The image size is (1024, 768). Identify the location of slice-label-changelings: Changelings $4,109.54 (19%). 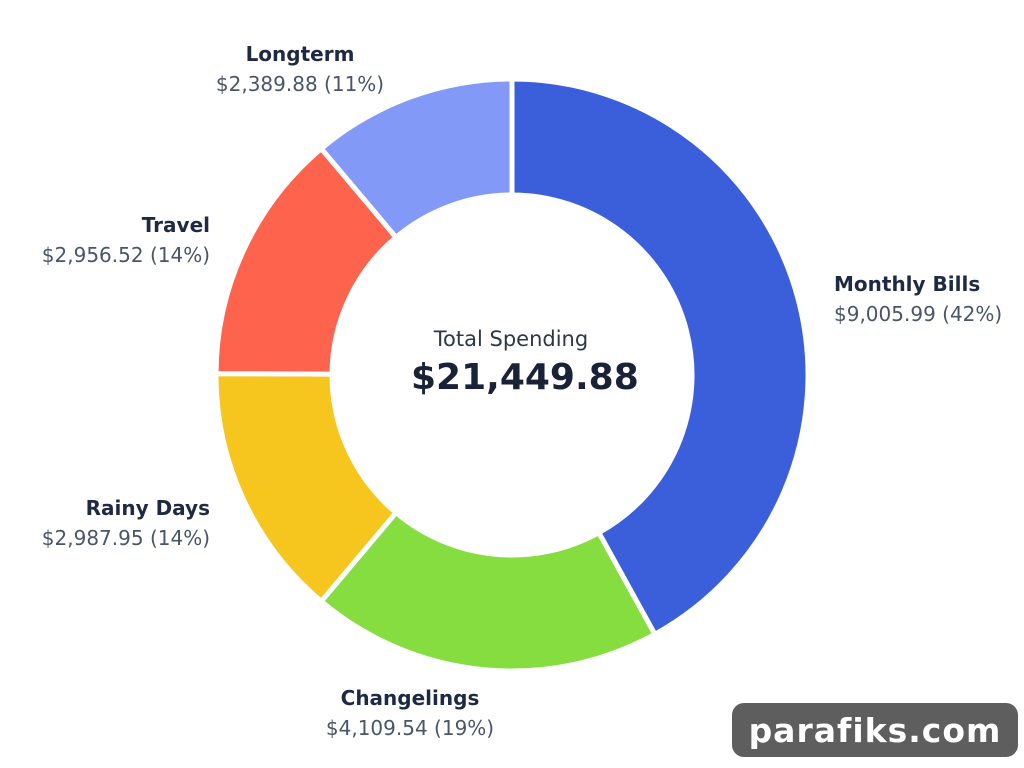
(410, 714).